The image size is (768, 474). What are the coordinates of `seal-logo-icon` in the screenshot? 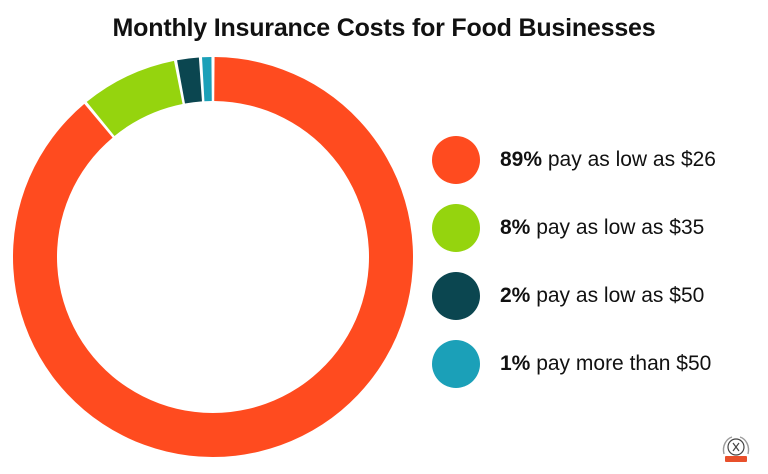 It's located at (736, 449).